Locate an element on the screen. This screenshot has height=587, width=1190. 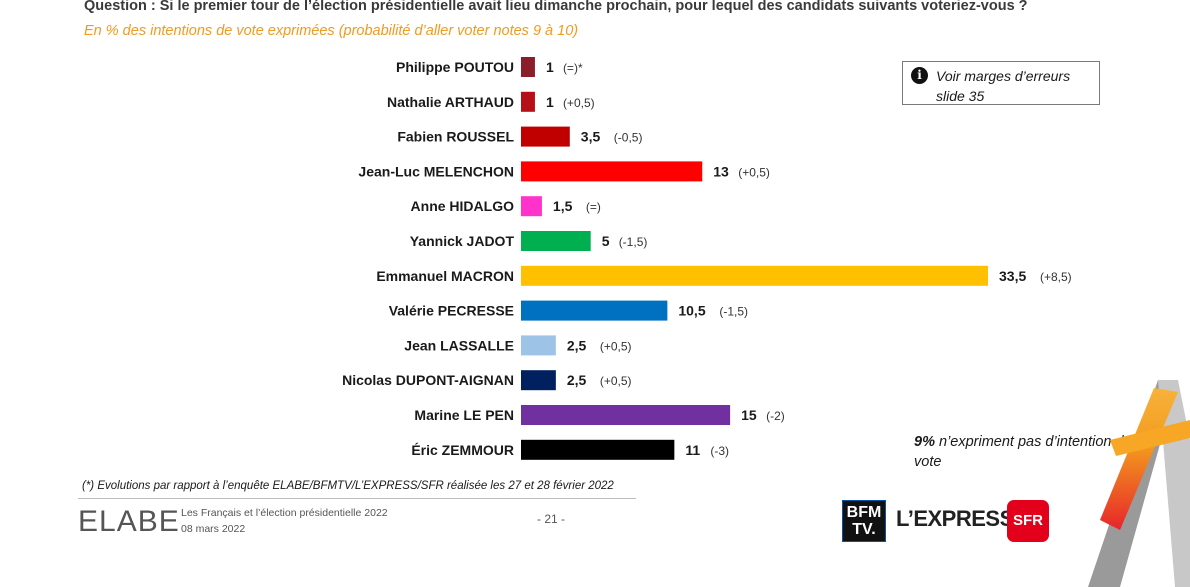
category-label: Éric ZEMMOUR is located at coordinates (462, 450).